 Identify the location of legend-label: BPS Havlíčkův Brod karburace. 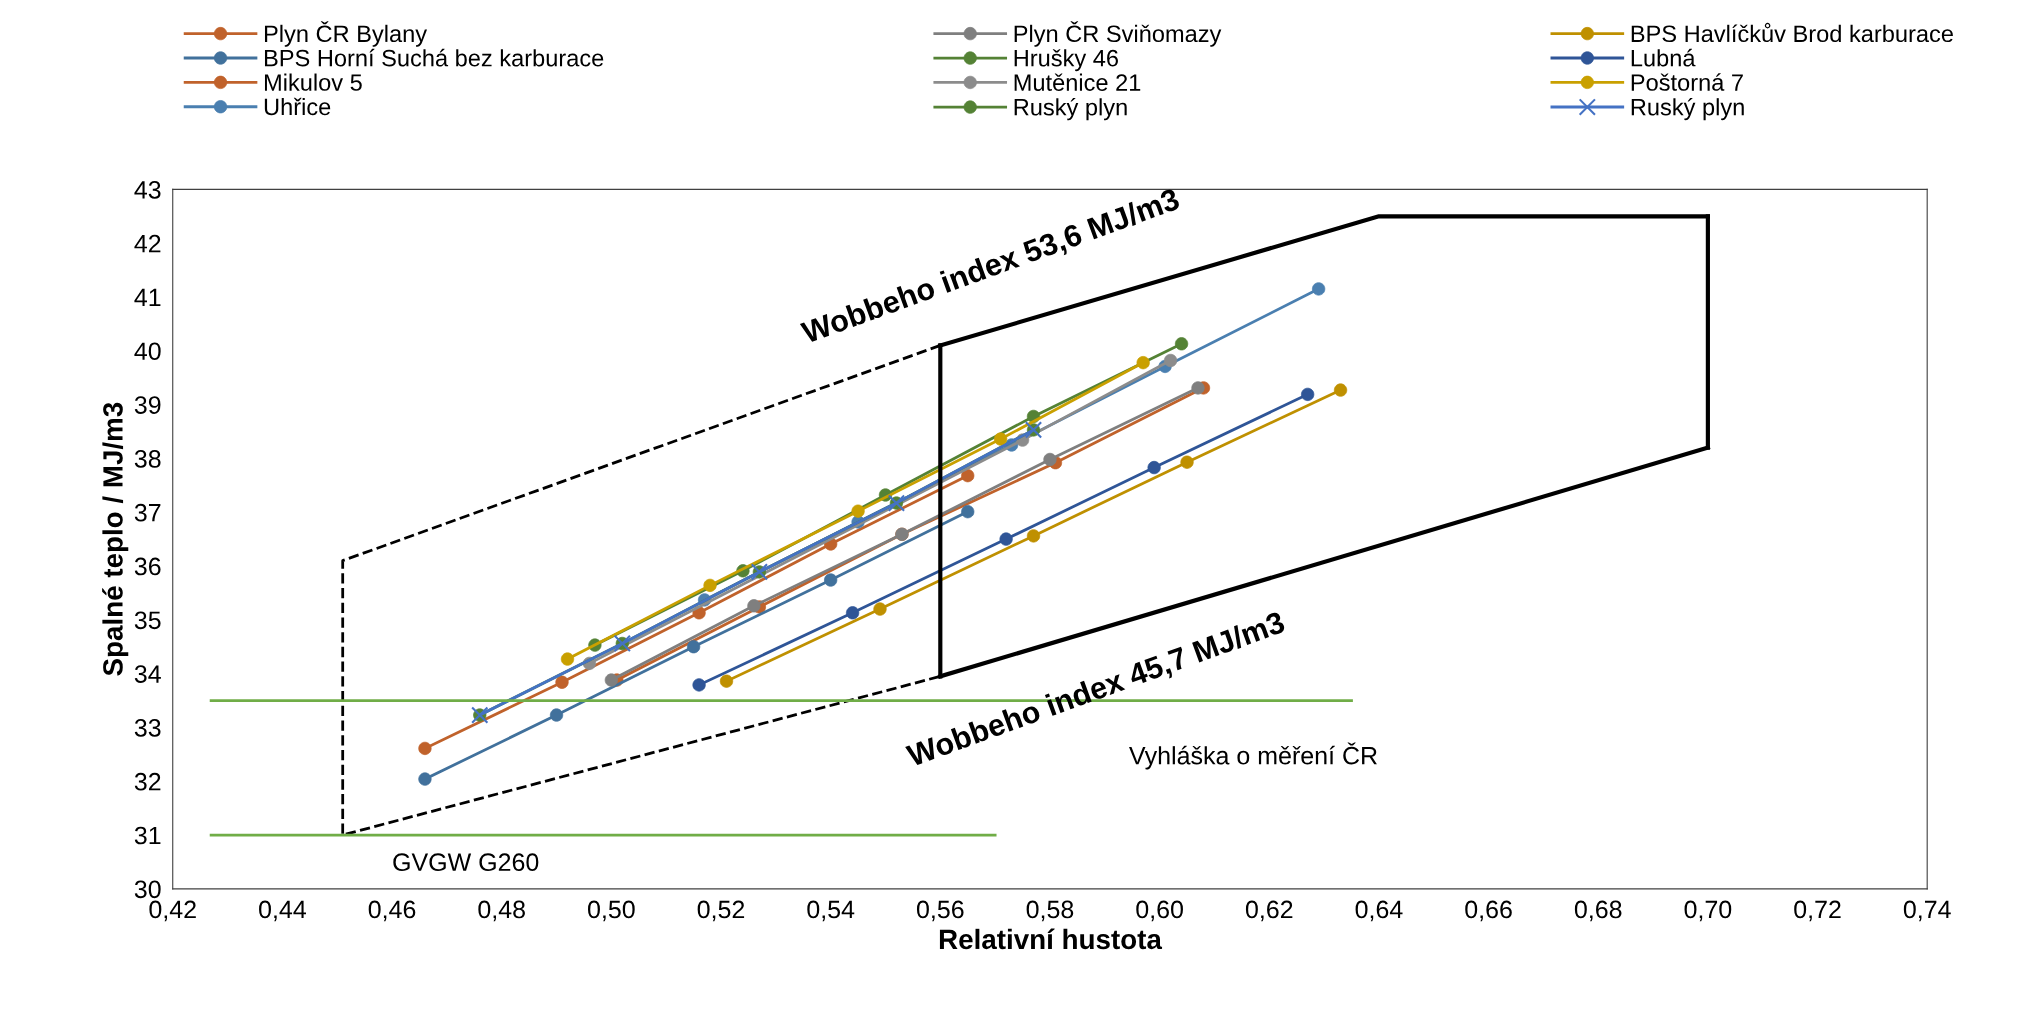
(1792, 32).